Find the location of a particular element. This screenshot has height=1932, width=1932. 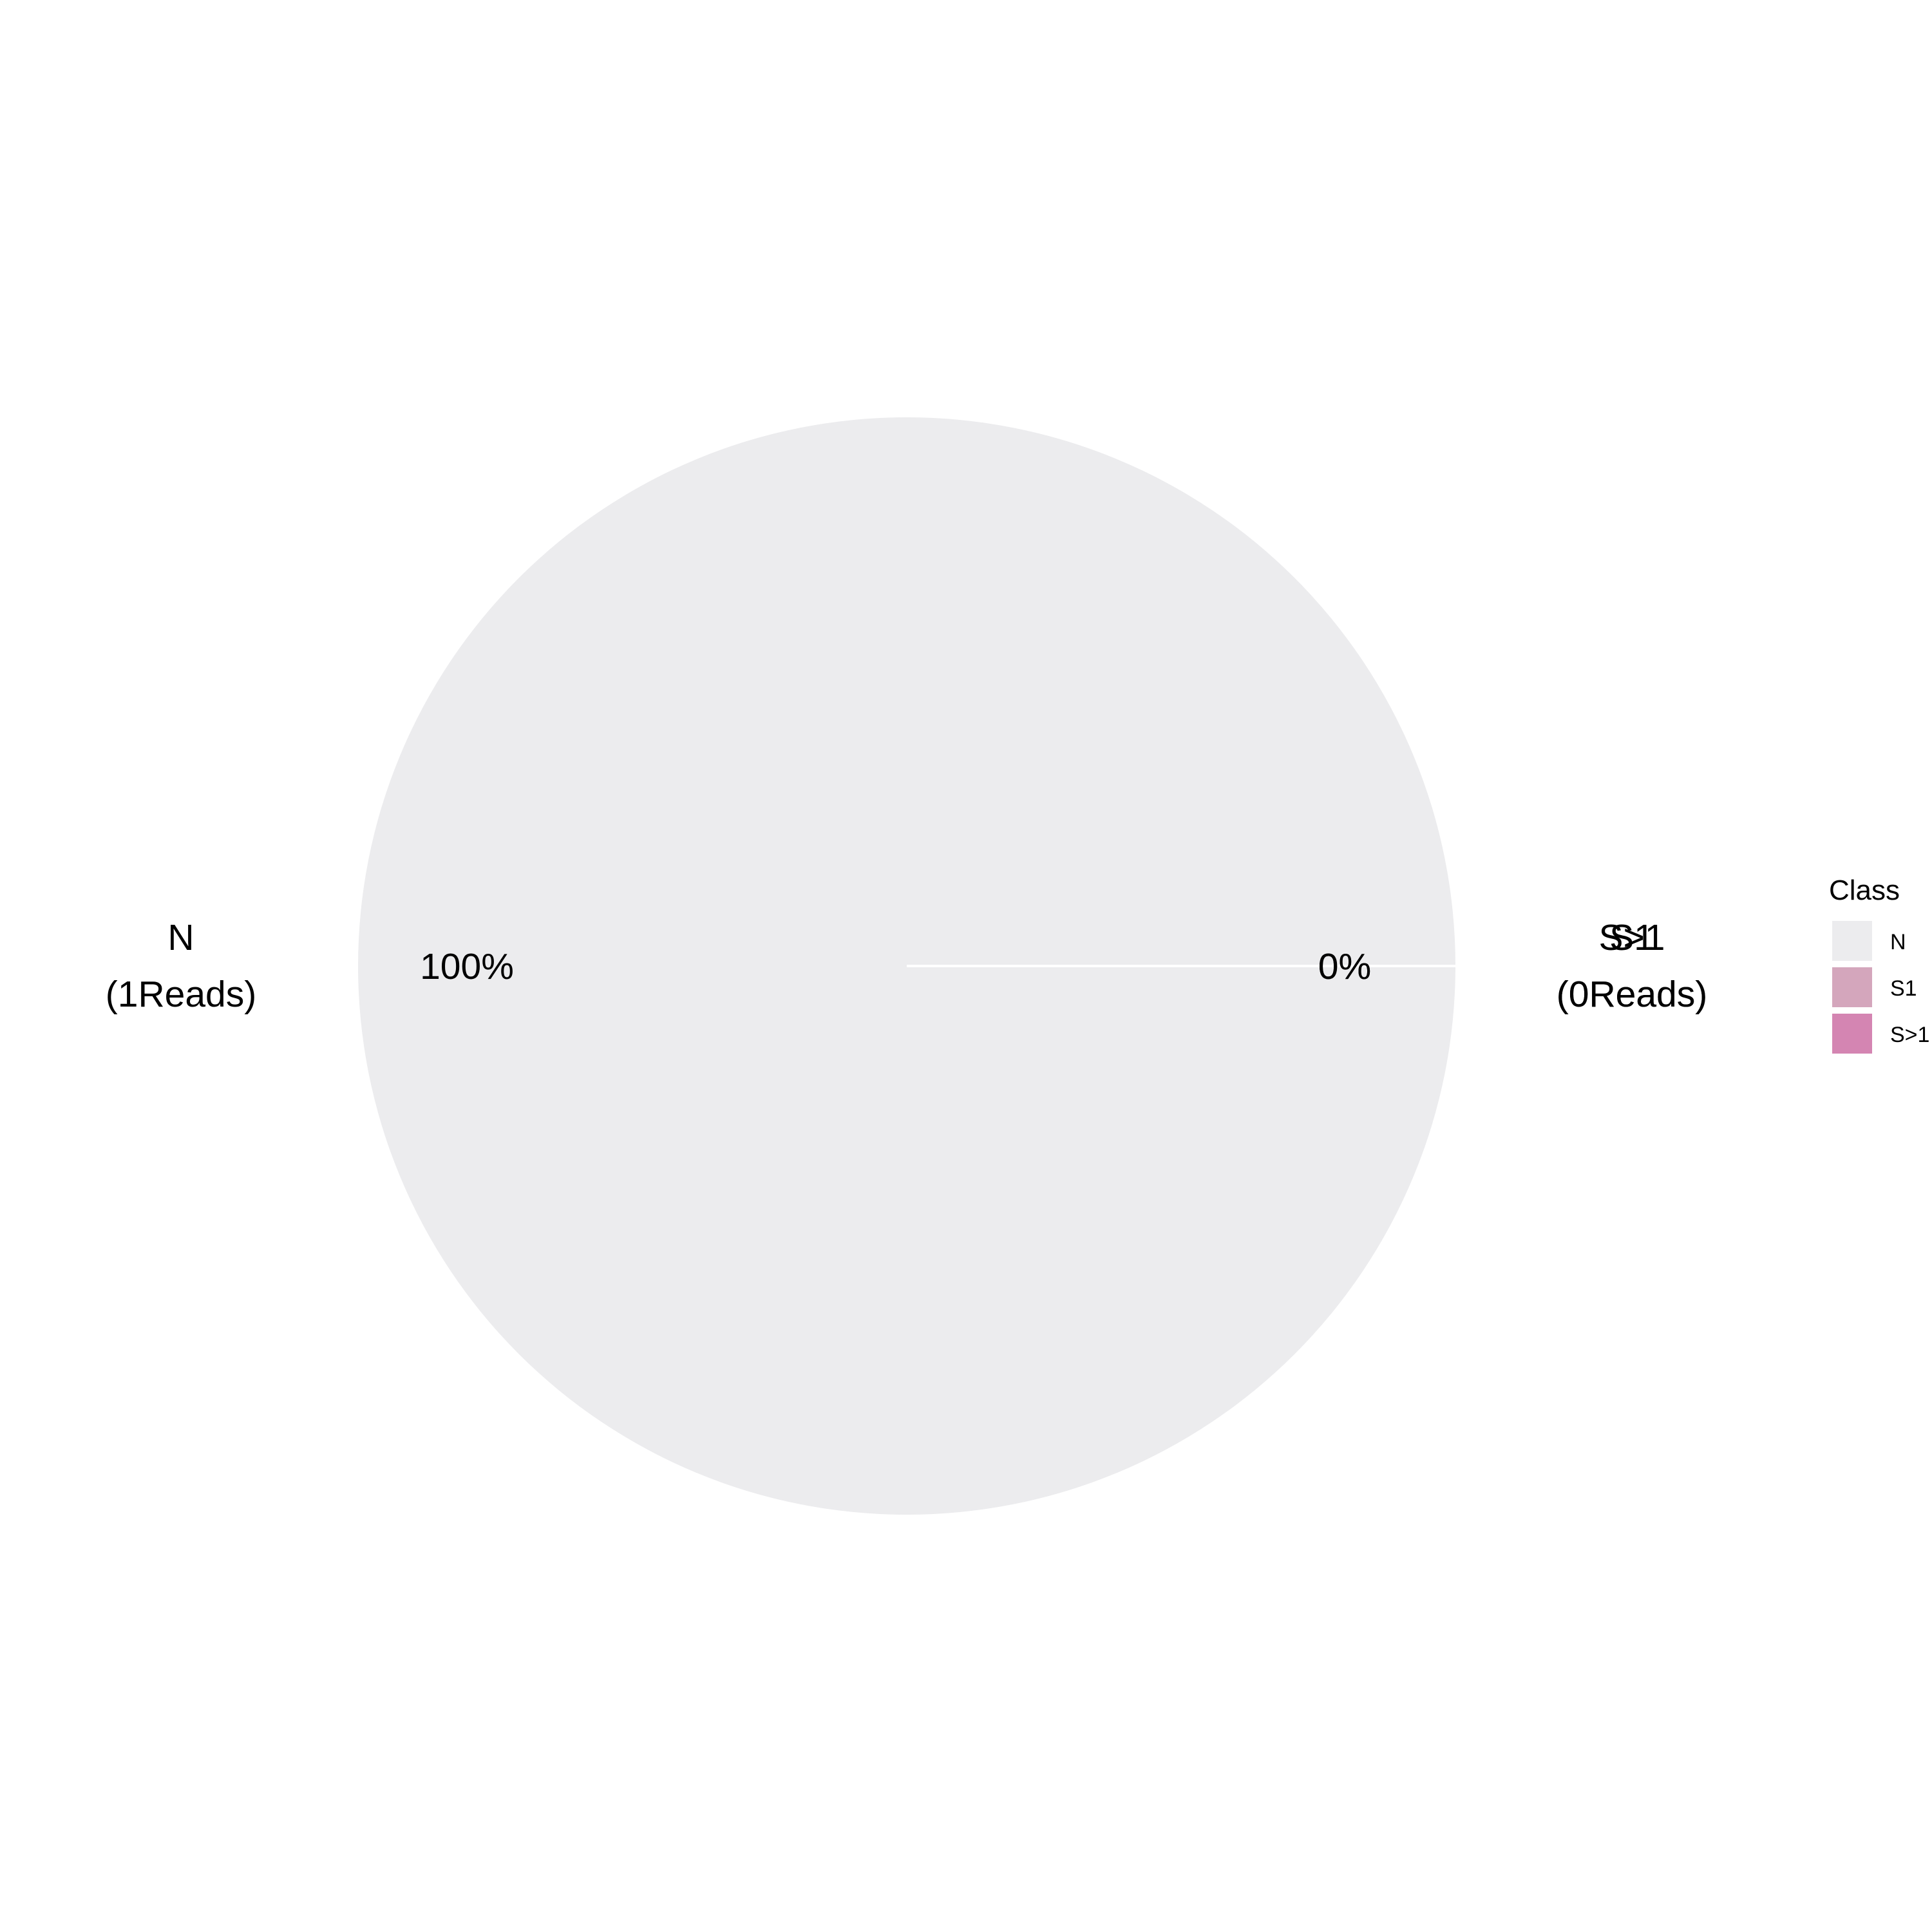

percent-label-s1: 0% is located at coordinates (1345, 967).